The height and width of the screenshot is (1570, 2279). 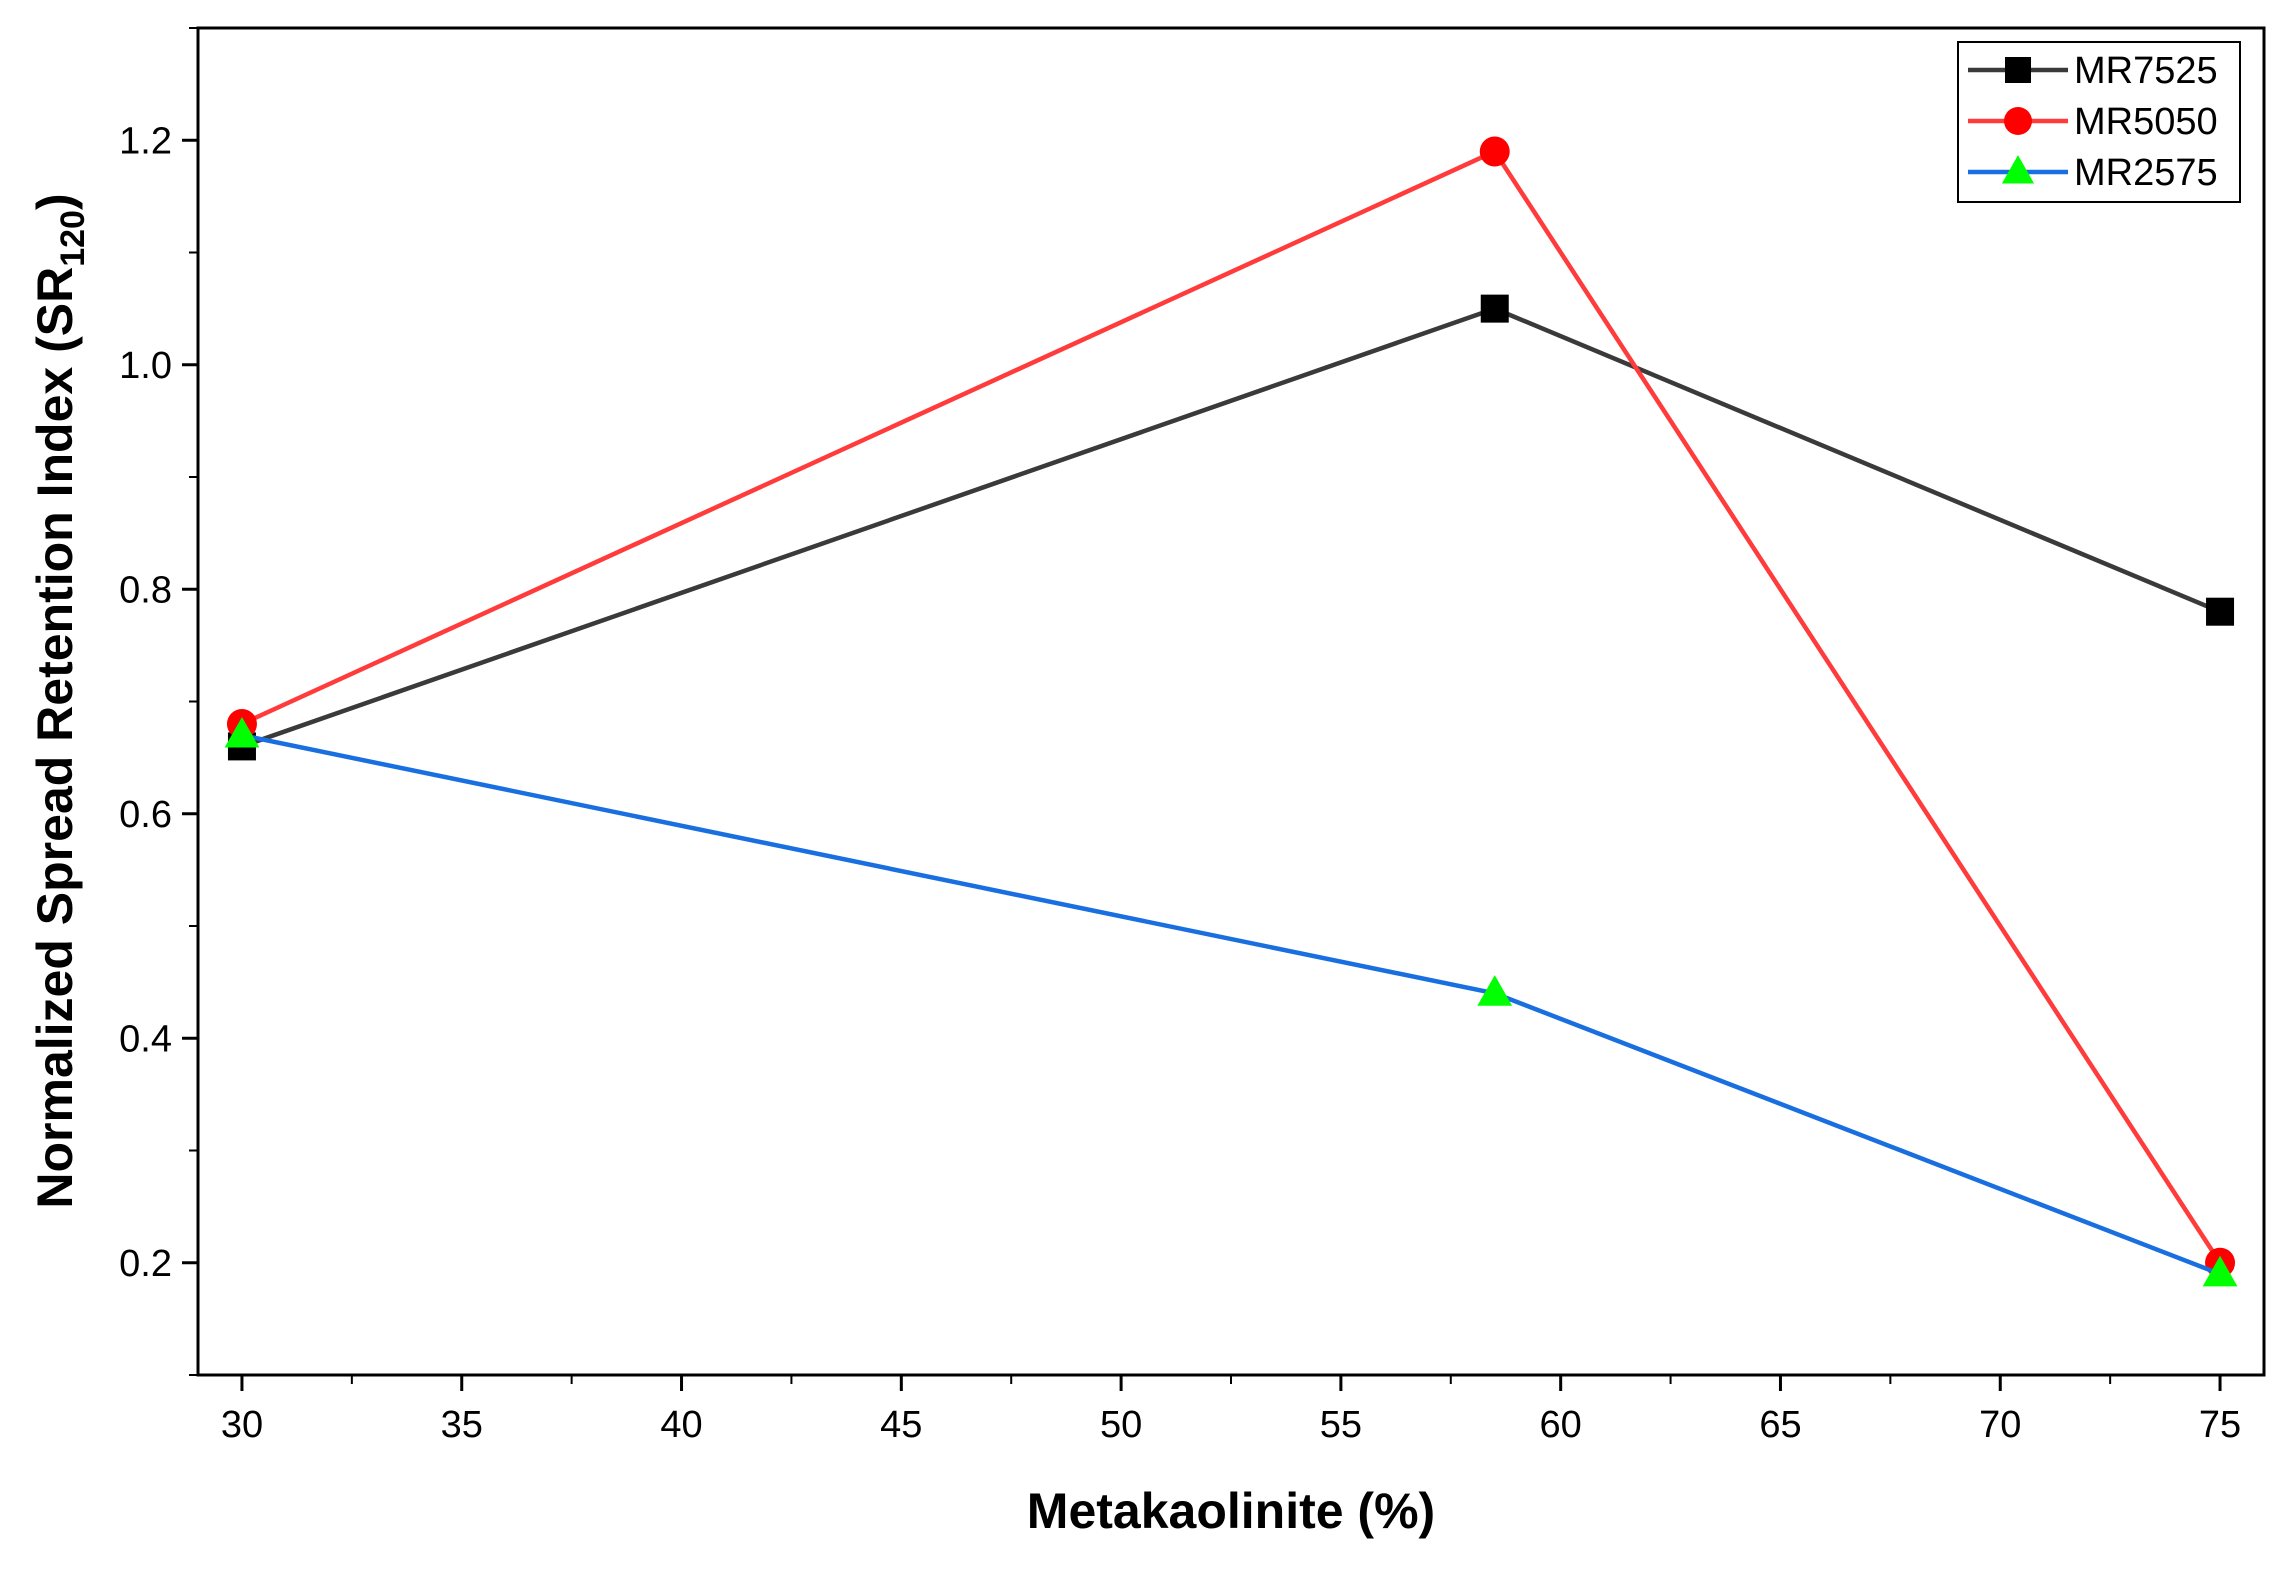 I want to click on legend-item: MR5050, so click(x=2093, y=122).